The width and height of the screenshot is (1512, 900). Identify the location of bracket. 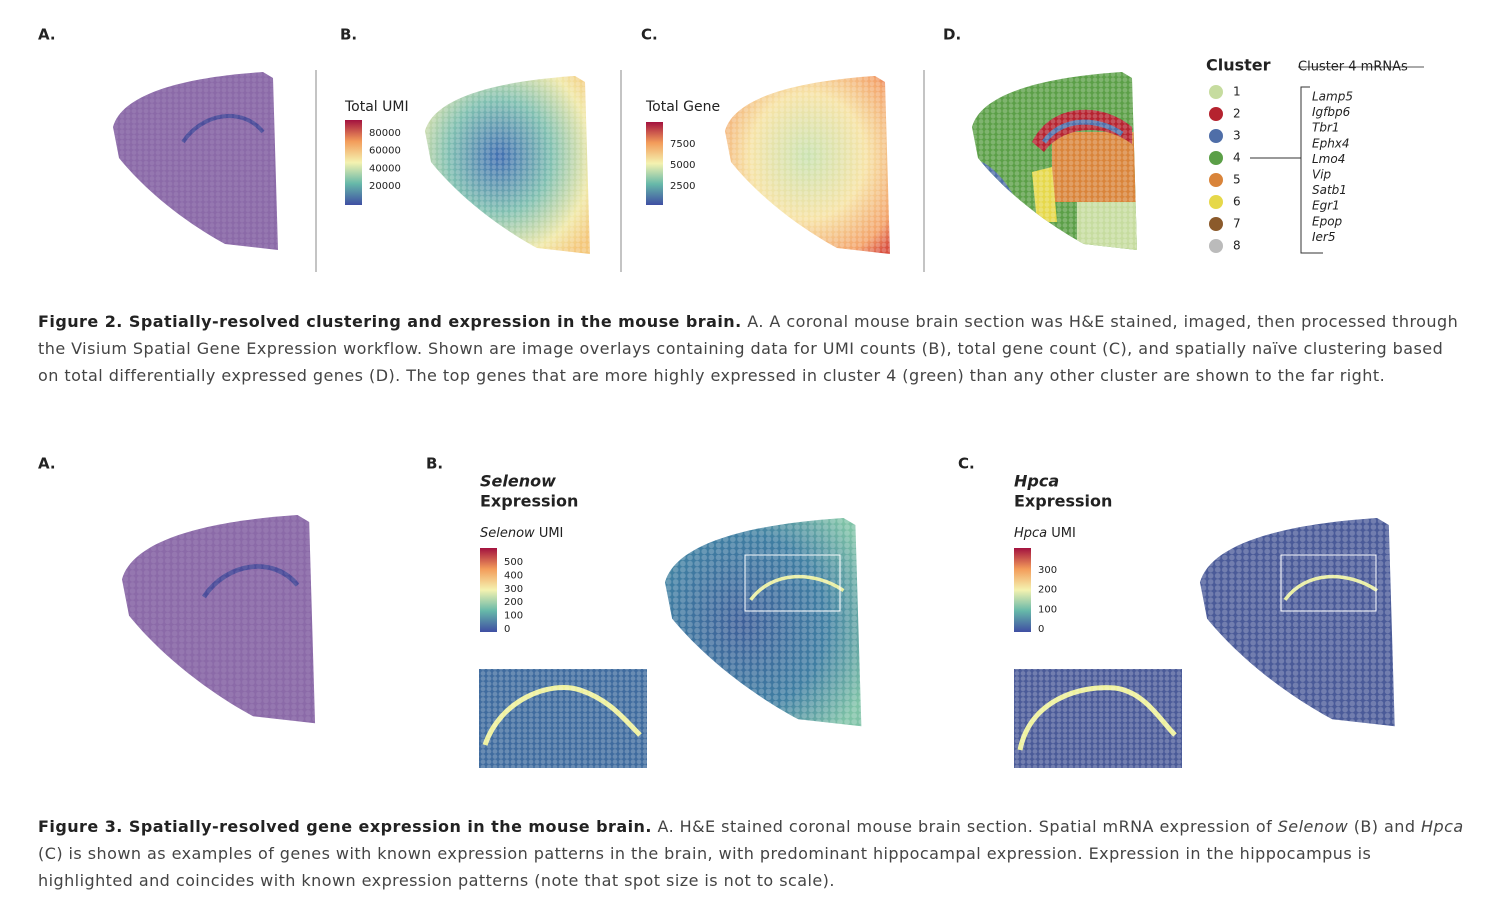
(1286, 170).